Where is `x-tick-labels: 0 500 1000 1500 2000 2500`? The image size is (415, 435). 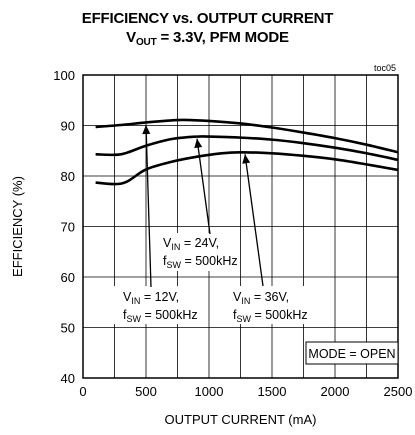
x-tick-labels: 0 500 1000 1500 2000 2500 is located at coordinates (245, 391).